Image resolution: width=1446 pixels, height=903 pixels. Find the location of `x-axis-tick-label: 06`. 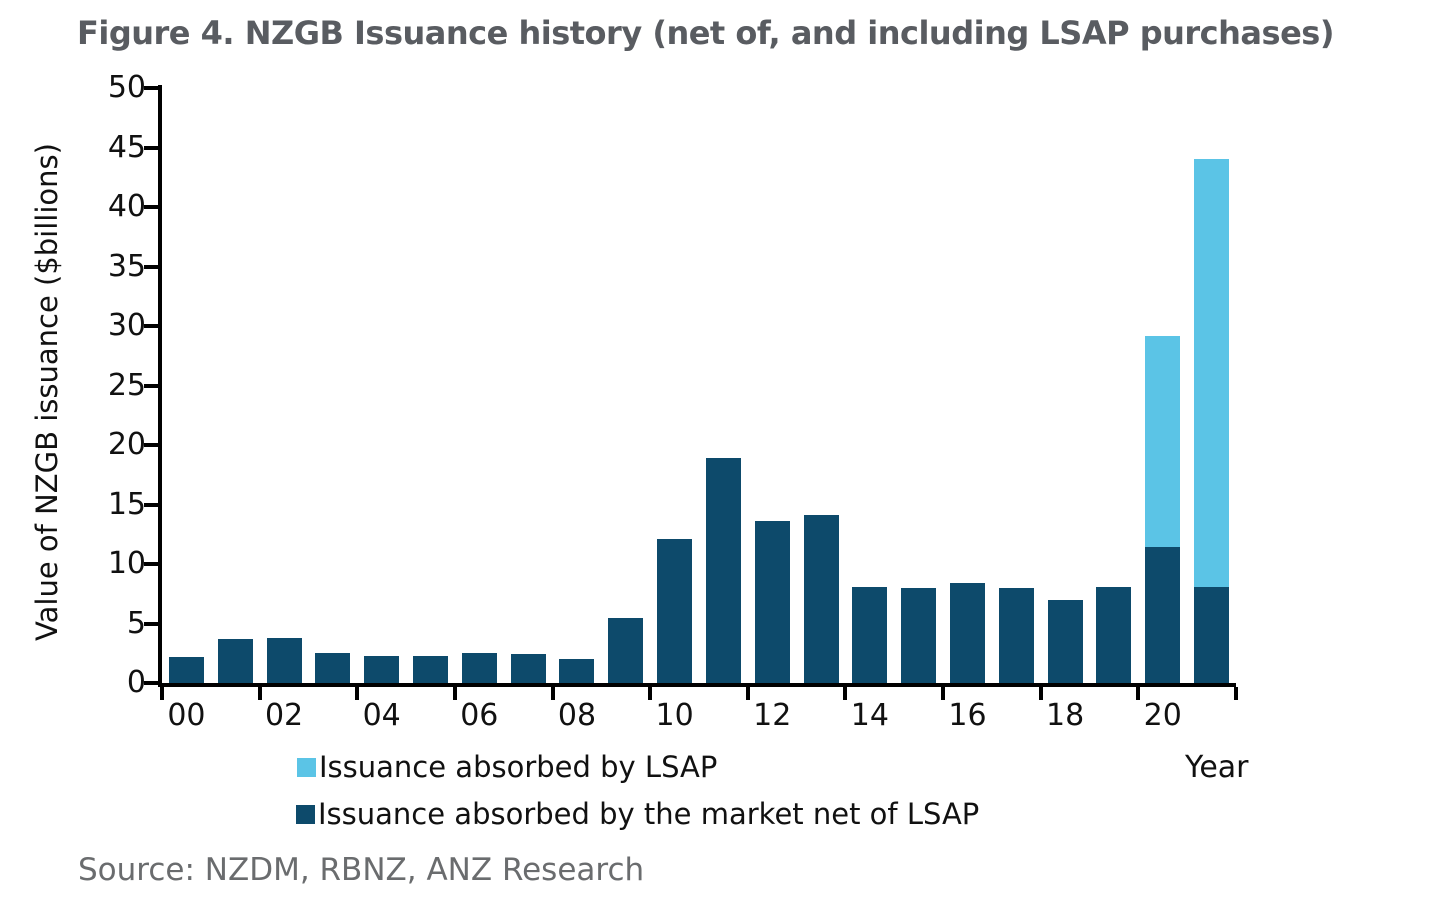

x-axis-tick-label: 06 is located at coordinates (479, 715).